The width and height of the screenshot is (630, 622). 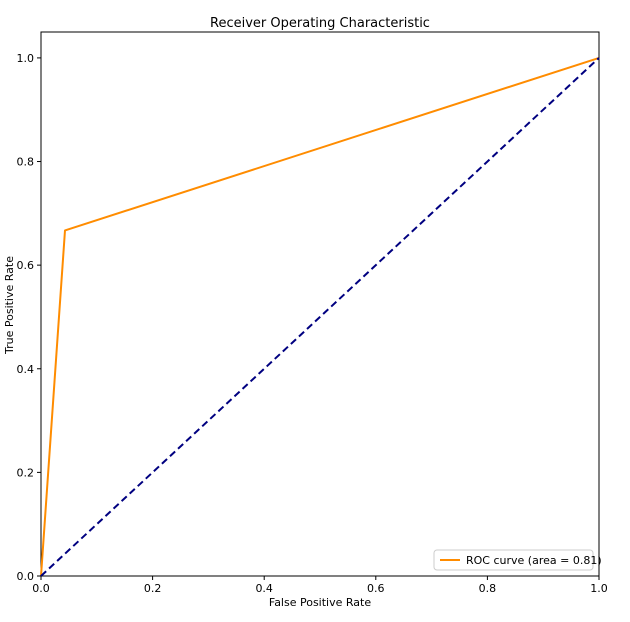 I want to click on y-tick-label: 0.4, so click(x=26, y=369).